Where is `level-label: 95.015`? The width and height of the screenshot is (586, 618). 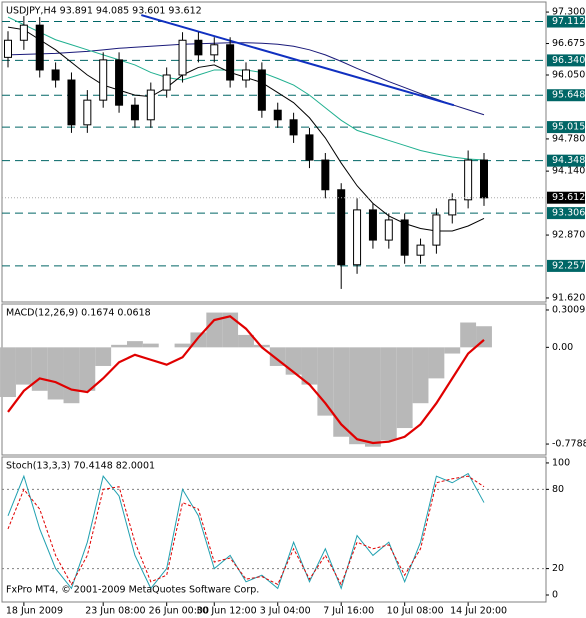
level-label: 95.015 is located at coordinates (568, 127).